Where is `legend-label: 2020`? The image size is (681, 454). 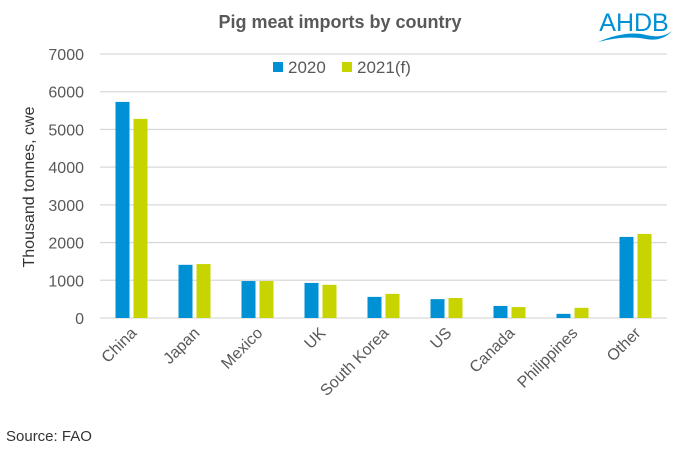
legend-label: 2020 is located at coordinates (307, 67).